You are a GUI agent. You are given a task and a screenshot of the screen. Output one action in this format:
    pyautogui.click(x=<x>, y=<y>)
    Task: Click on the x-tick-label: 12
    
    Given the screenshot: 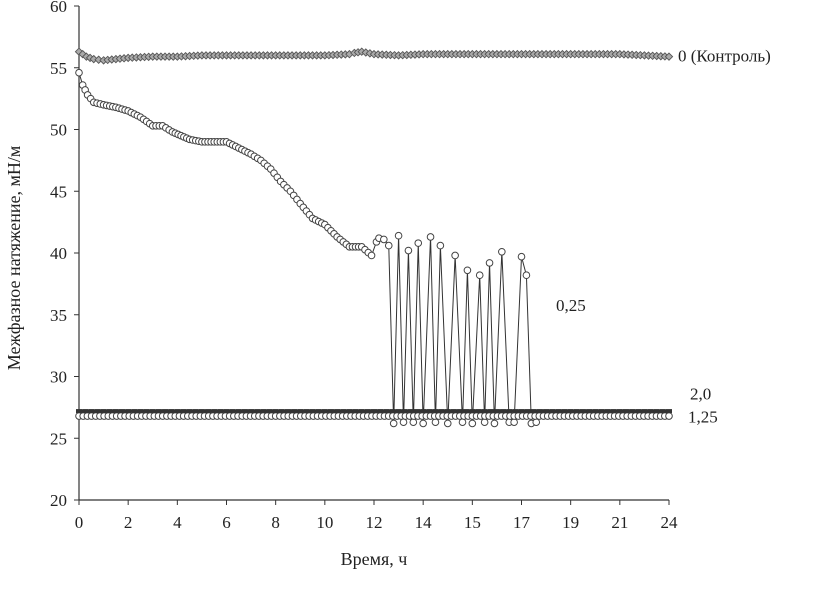 What is the action you would take?
    pyautogui.click(x=374, y=522)
    